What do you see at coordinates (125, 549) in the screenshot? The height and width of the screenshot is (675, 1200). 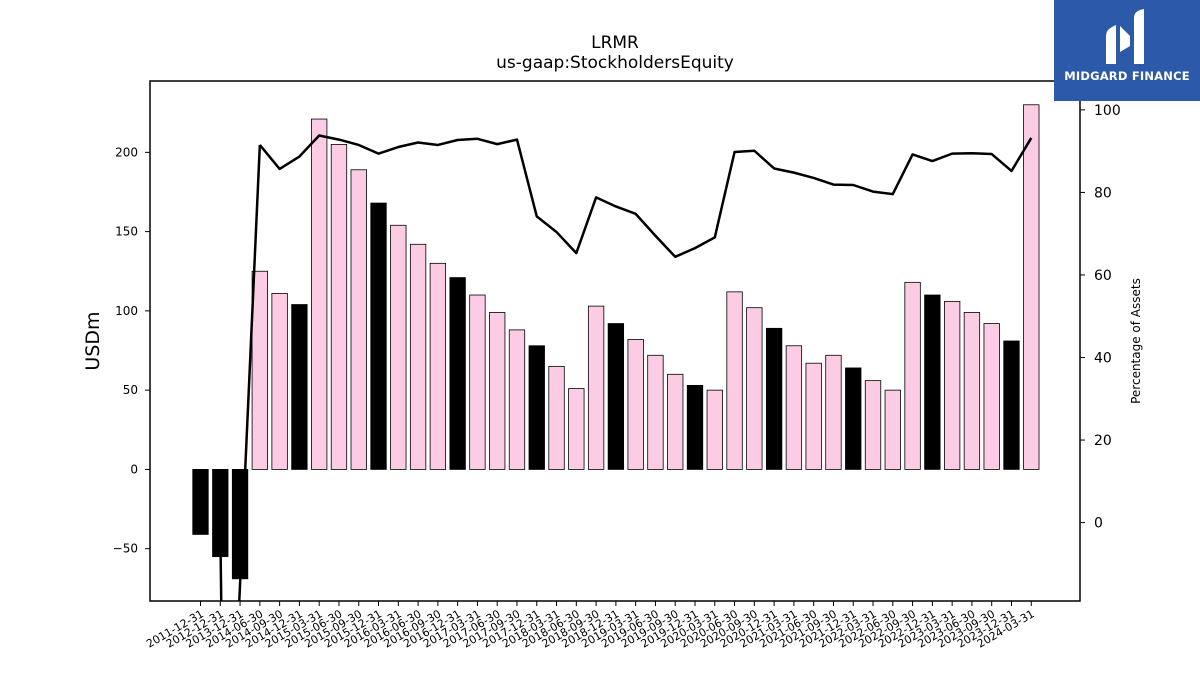 I see `y-tick-label: −50` at bounding box center [125, 549].